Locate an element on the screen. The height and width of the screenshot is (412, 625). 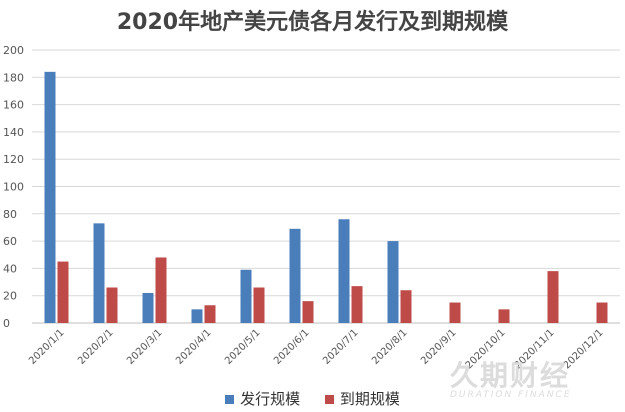
y-tick-label: 100 is located at coordinates (13, 187).